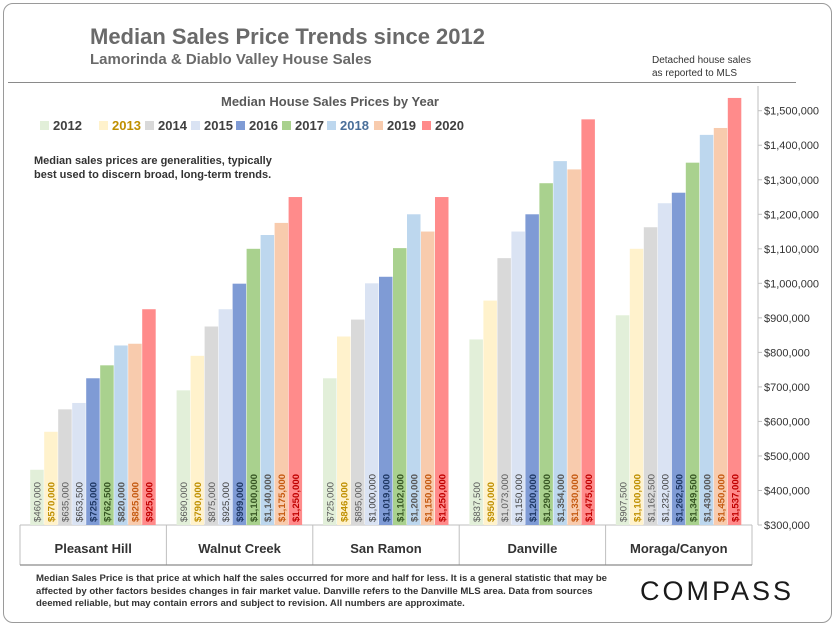 Image resolution: width=837 pixels, height=628 pixels. Describe the element at coordinates (547, 498) in the screenshot. I see `data-label: $1,290,000` at that location.